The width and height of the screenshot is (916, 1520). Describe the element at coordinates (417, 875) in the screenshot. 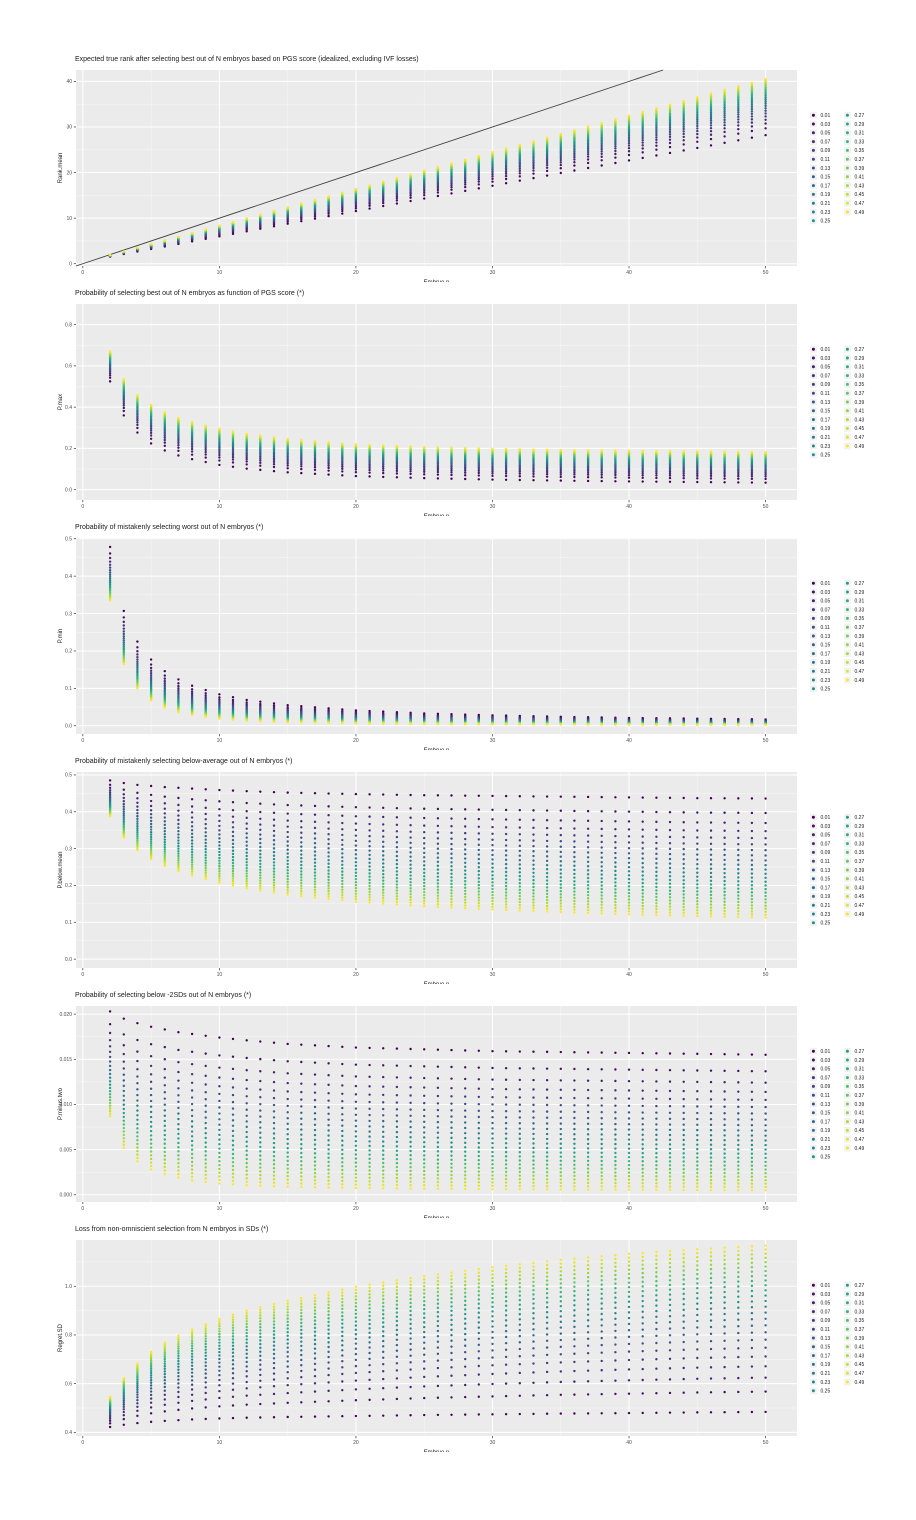

I see `axes: 0 10 20 30 40 50 0.0 0.1 0.2 0.3 0.4 0.5` at that location.